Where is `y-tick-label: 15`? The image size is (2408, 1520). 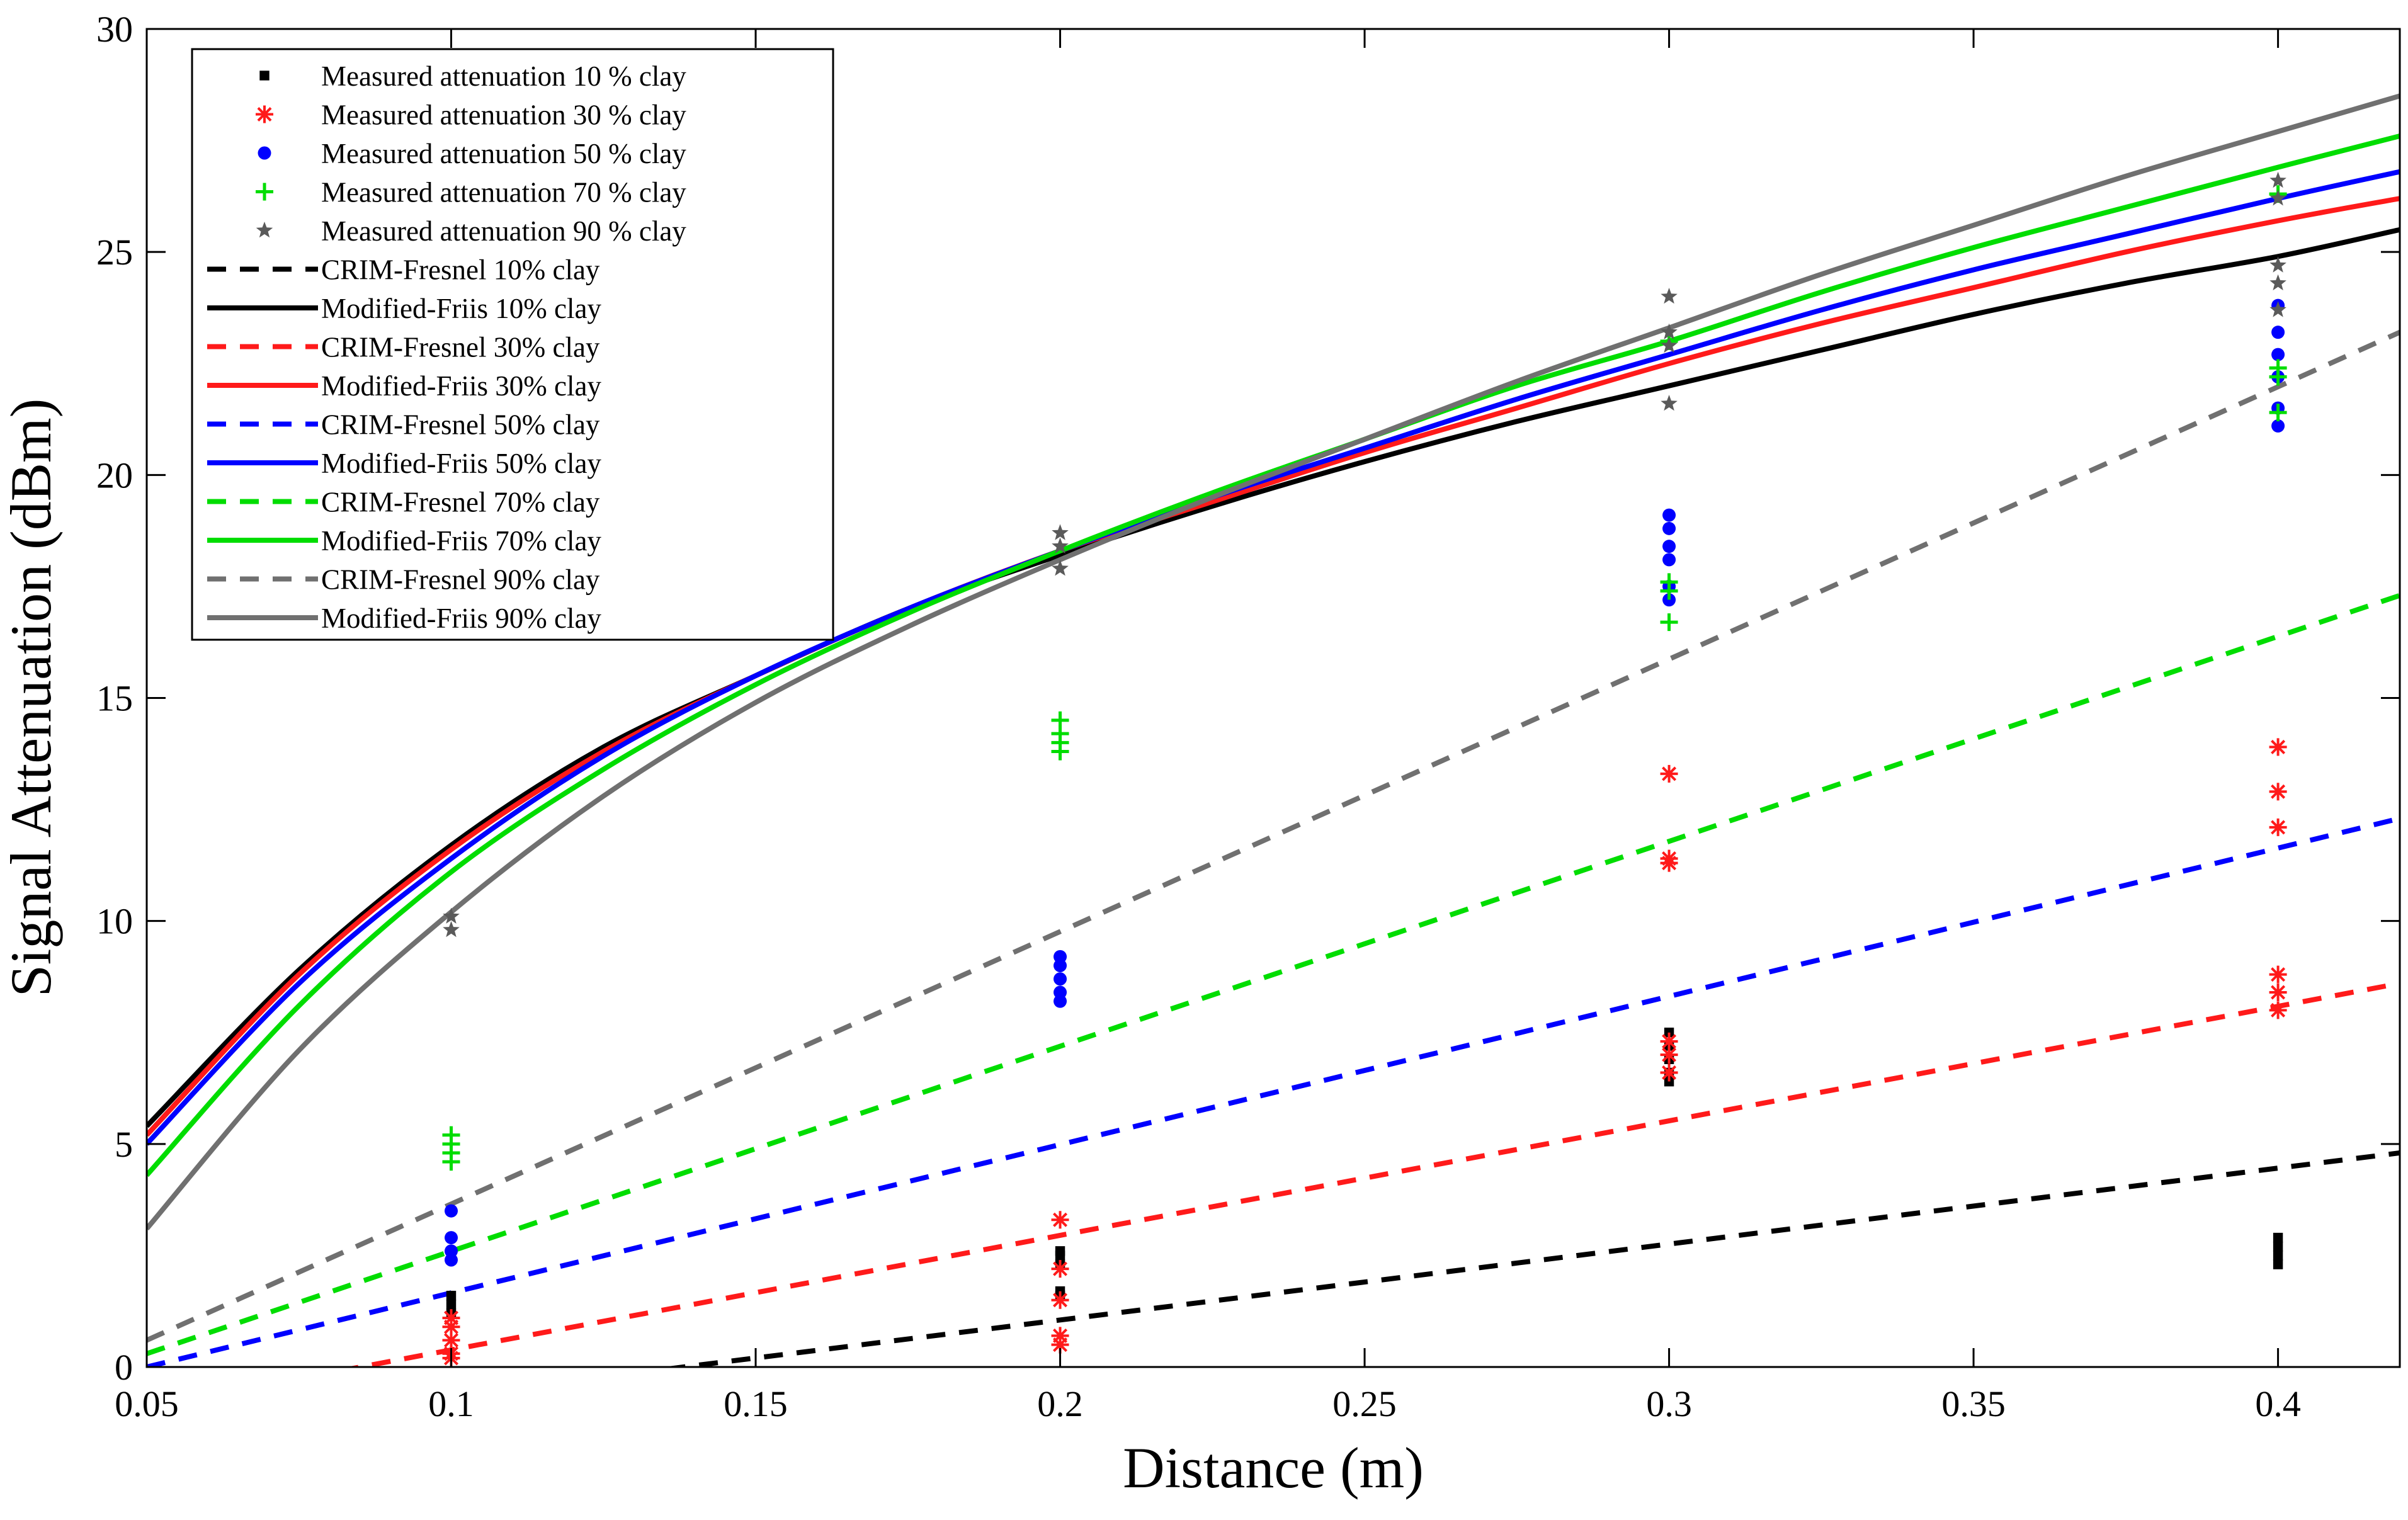 y-tick-label: 15 is located at coordinates (114, 698).